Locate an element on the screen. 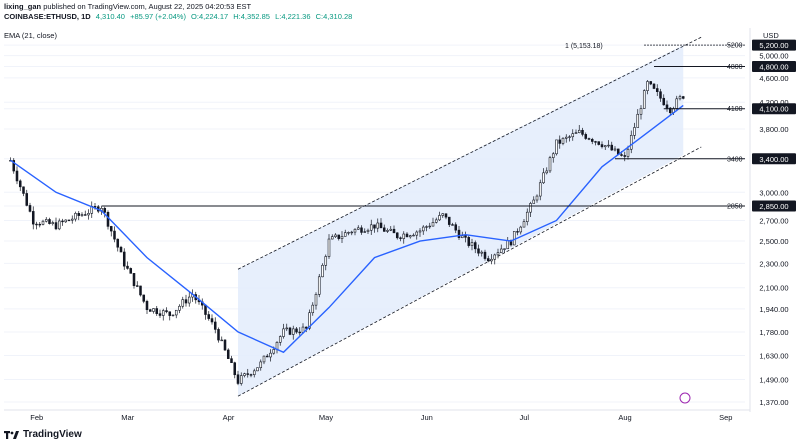 The image size is (800, 445). tradingview-logo: TradingView is located at coordinates (43, 434).